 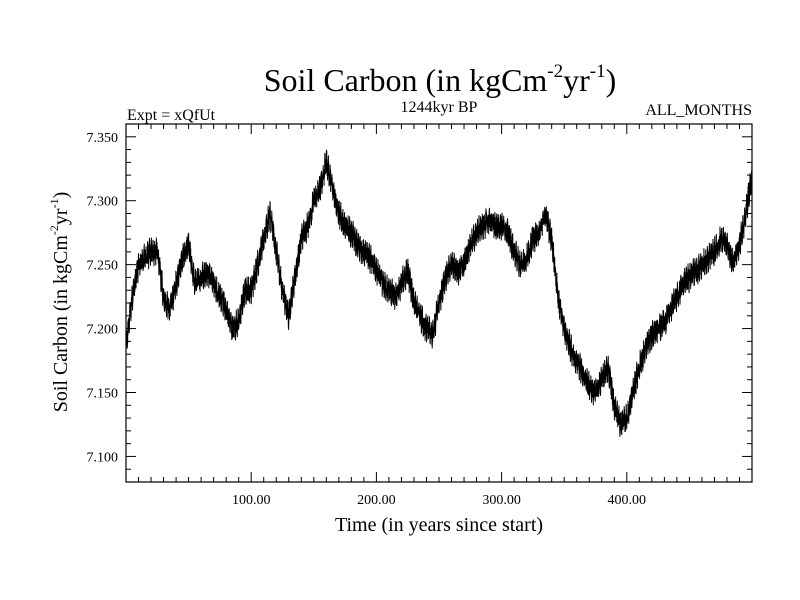 I want to click on chart-title: Soil Carbon (in kgCm-2yr-1), so click(x=440, y=79).